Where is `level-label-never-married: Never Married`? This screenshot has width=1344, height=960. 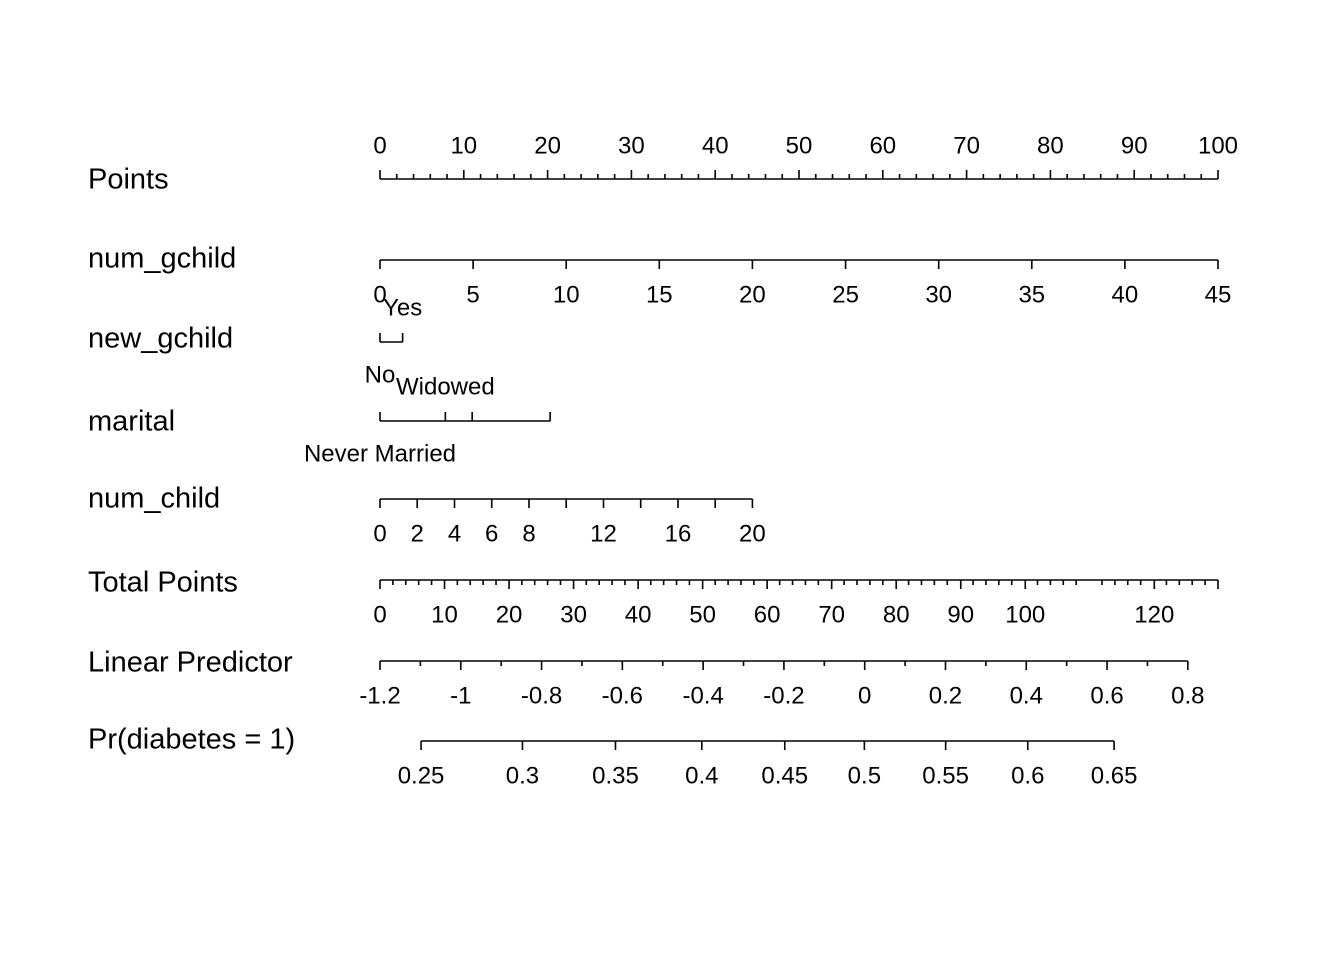
level-label-never-married: Never Married is located at coordinates (380, 453).